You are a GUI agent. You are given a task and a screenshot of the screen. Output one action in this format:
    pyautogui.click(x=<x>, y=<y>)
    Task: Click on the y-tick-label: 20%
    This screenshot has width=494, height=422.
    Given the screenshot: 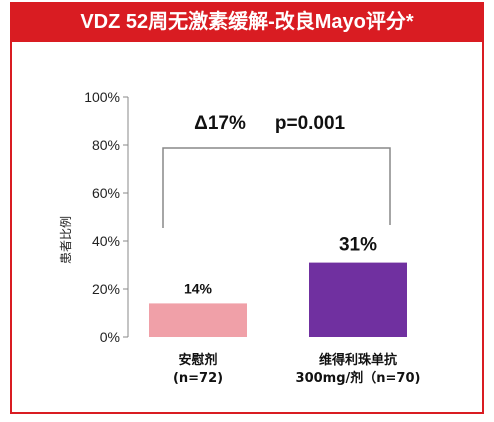 What is the action you would take?
    pyautogui.click(x=106, y=289)
    